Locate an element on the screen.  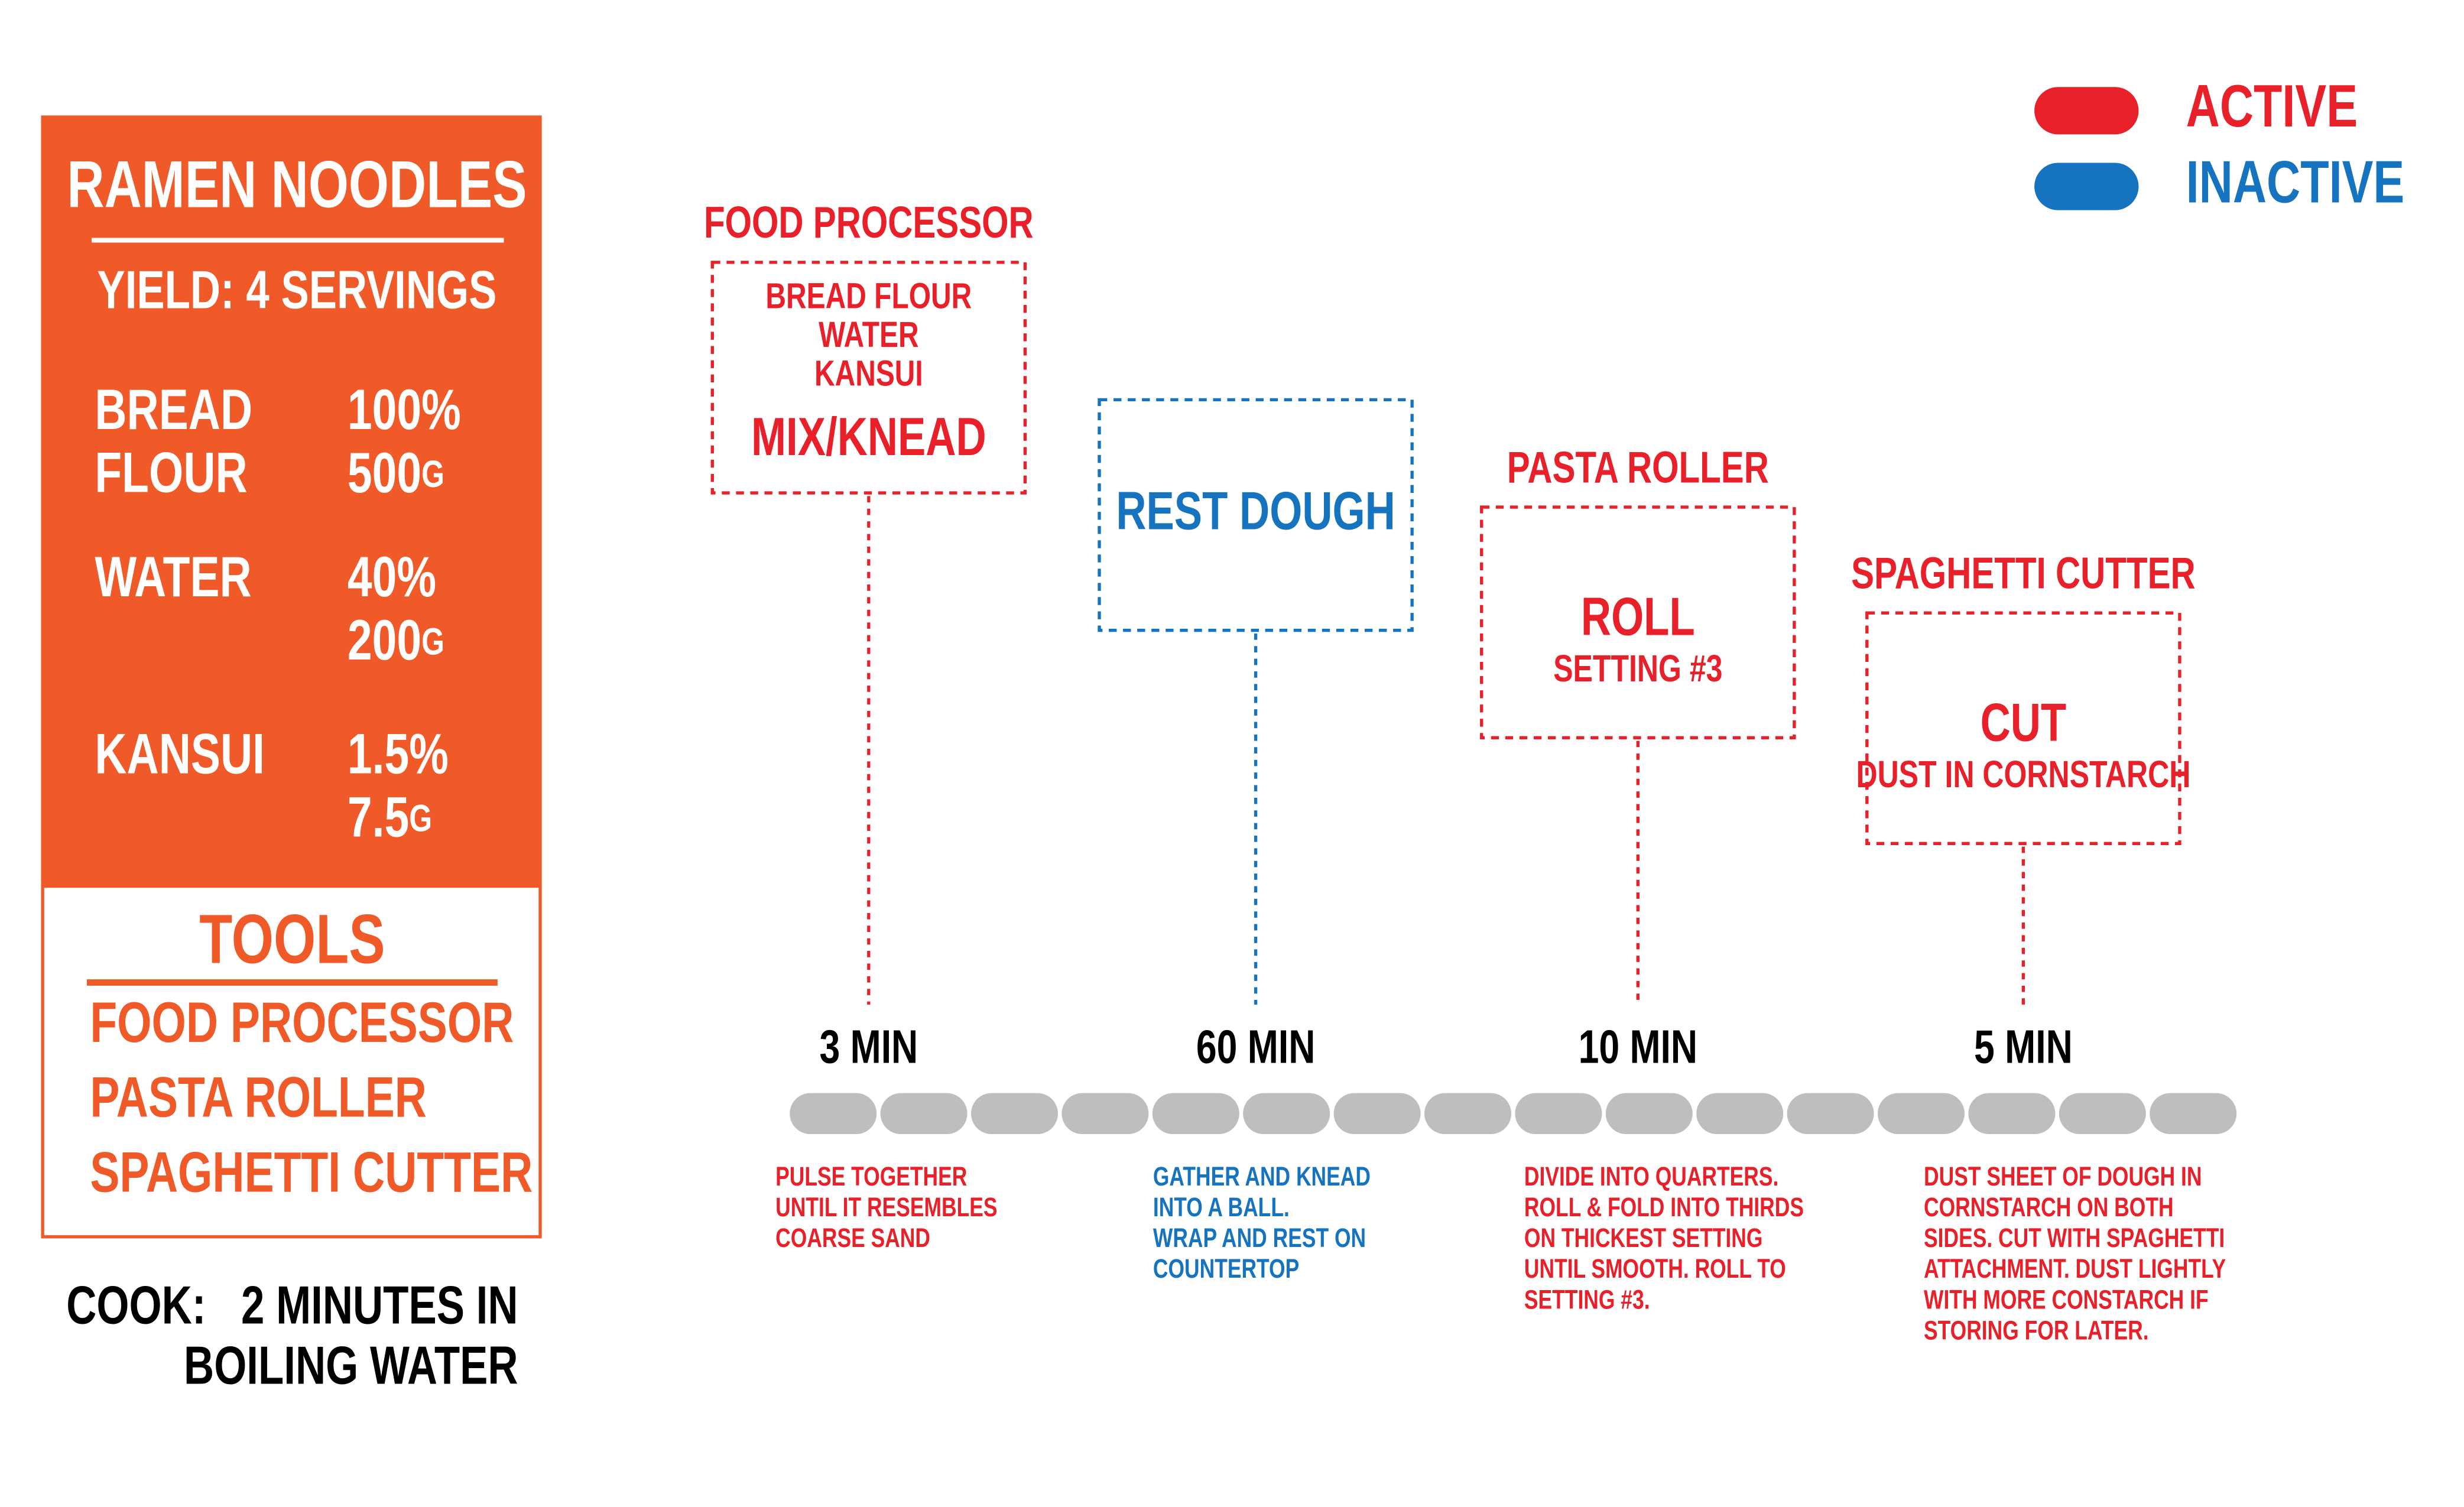
step-action: ROLL is located at coordinates (1638, 617).